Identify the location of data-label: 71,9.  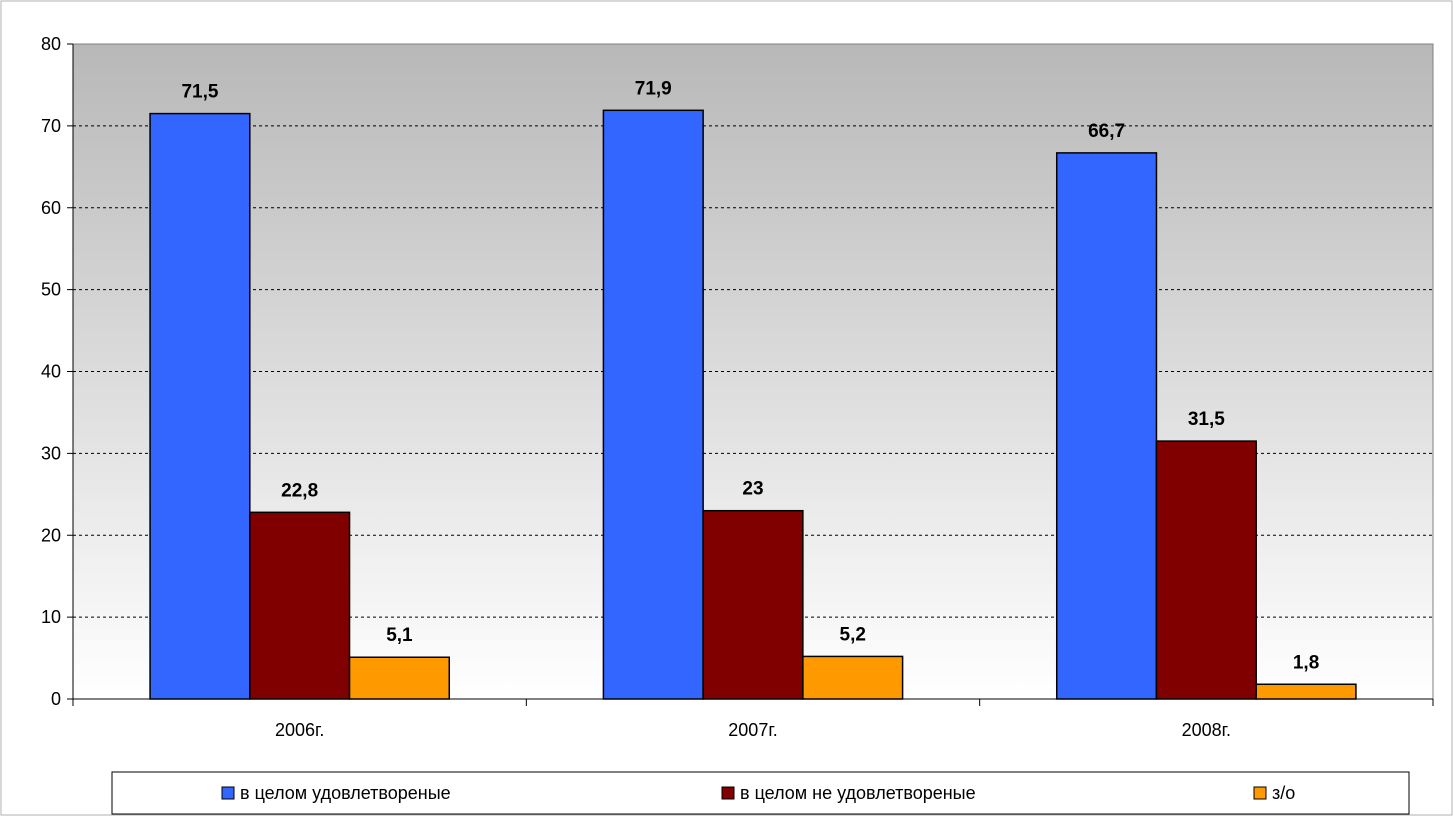
(653, 88).